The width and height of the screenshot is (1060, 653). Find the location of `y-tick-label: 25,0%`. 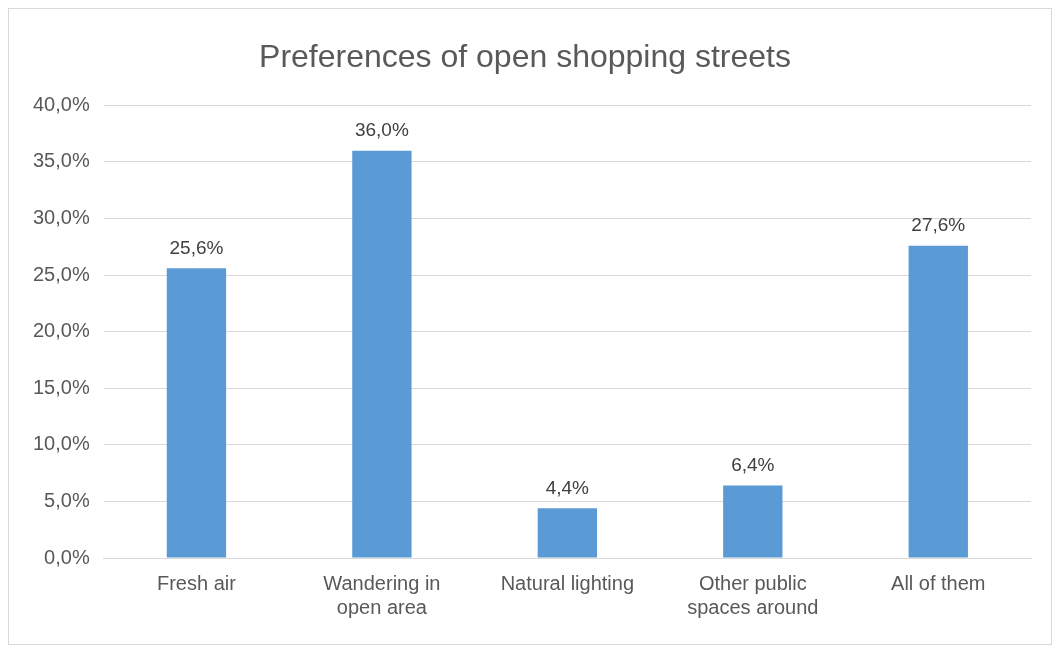

y-tick-label: 25,0% is located at coordinates (61, 273).